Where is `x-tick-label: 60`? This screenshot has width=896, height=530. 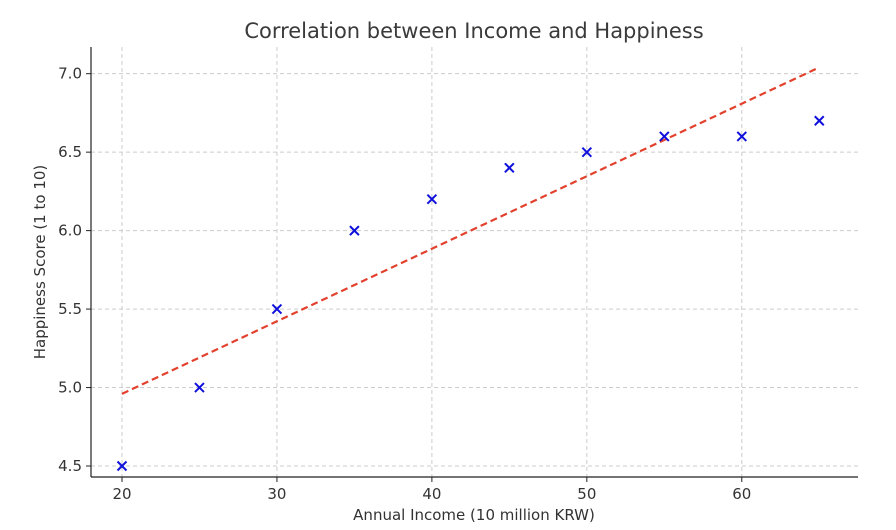
x-tick-label: 60 is located at coordinates (741, 494).